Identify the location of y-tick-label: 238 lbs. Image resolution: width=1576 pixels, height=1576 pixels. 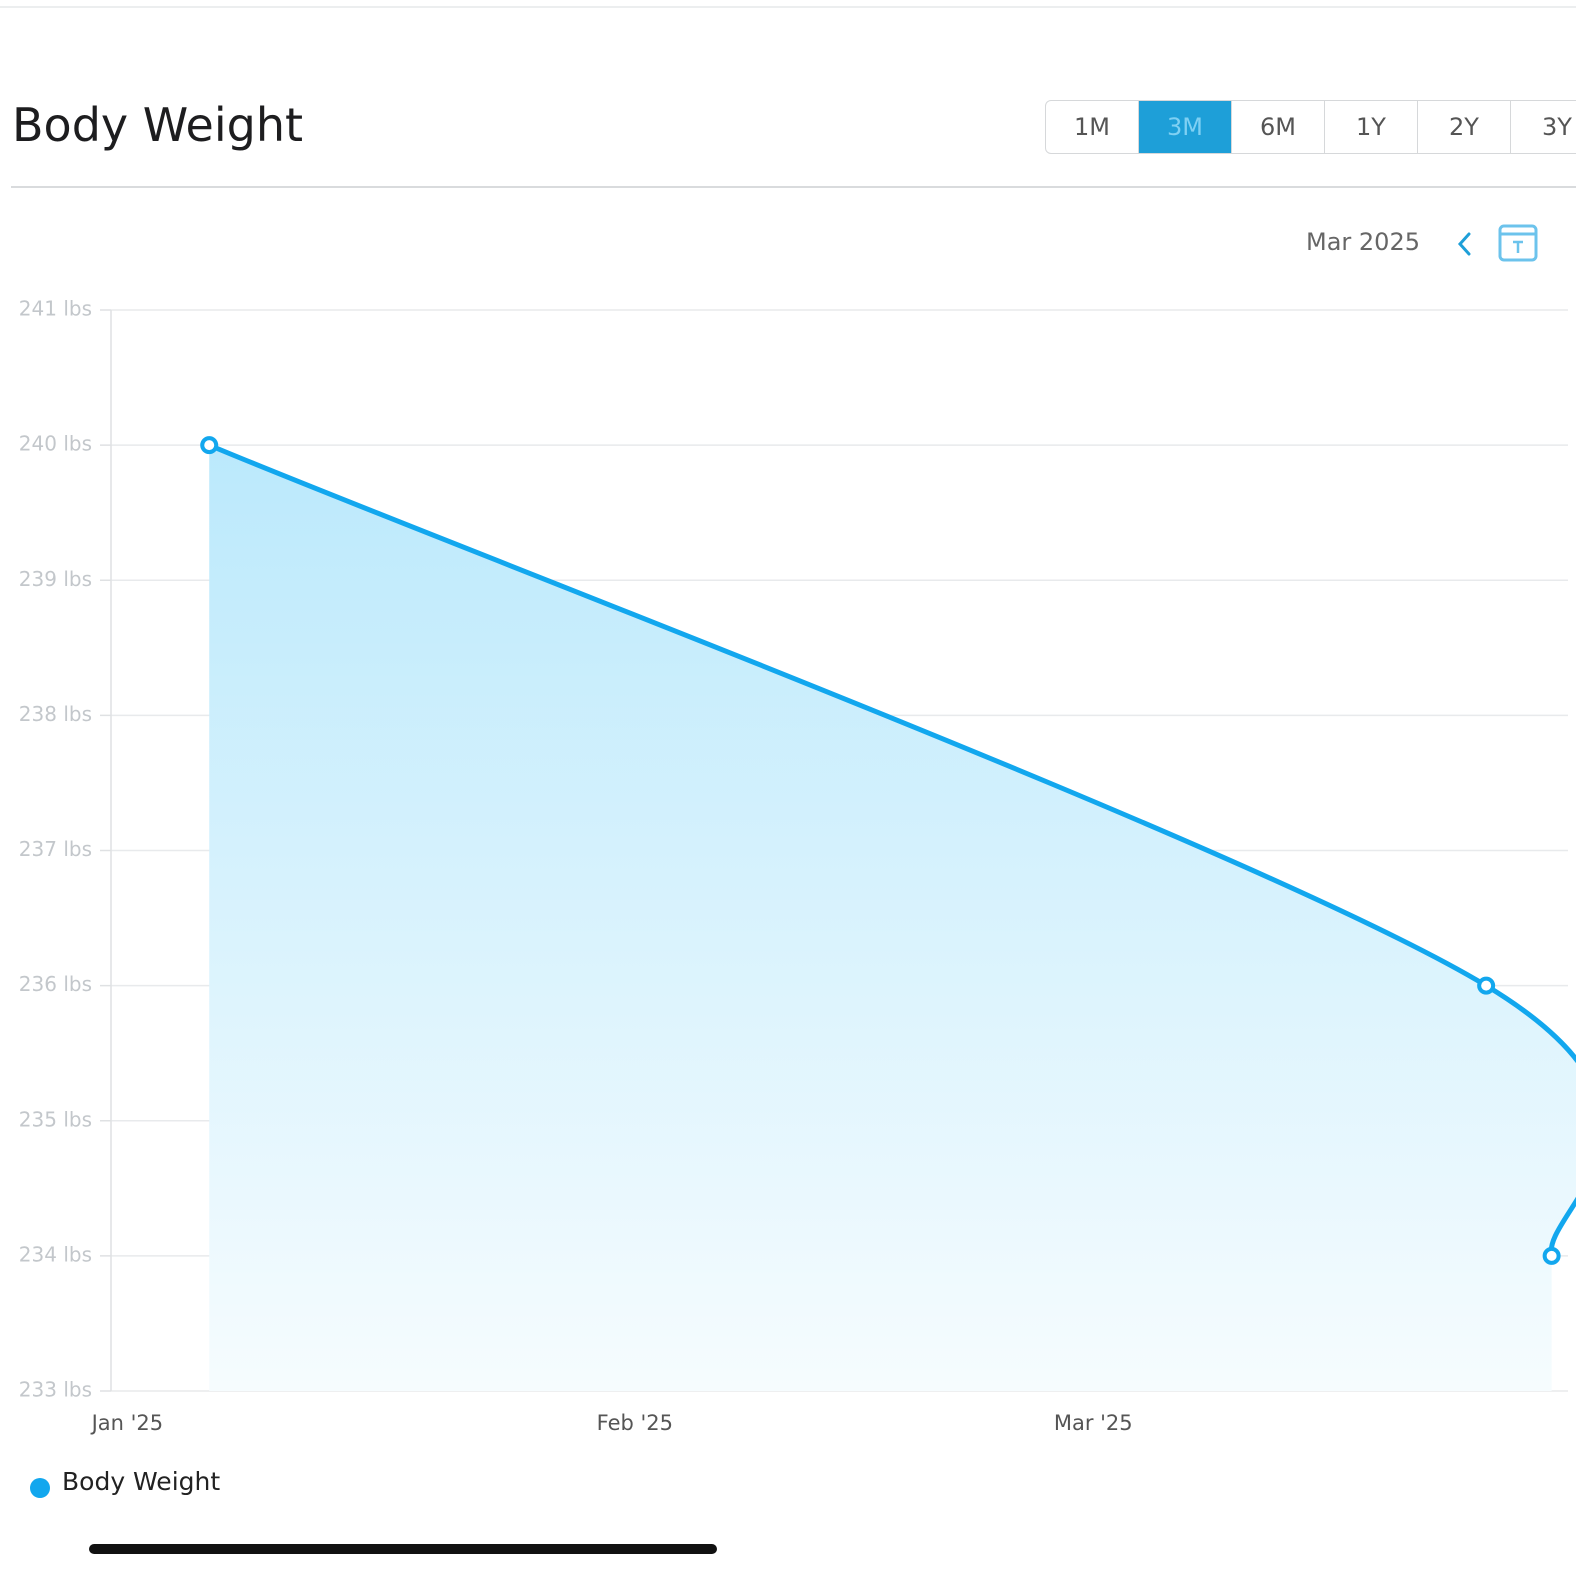
(55, 714).